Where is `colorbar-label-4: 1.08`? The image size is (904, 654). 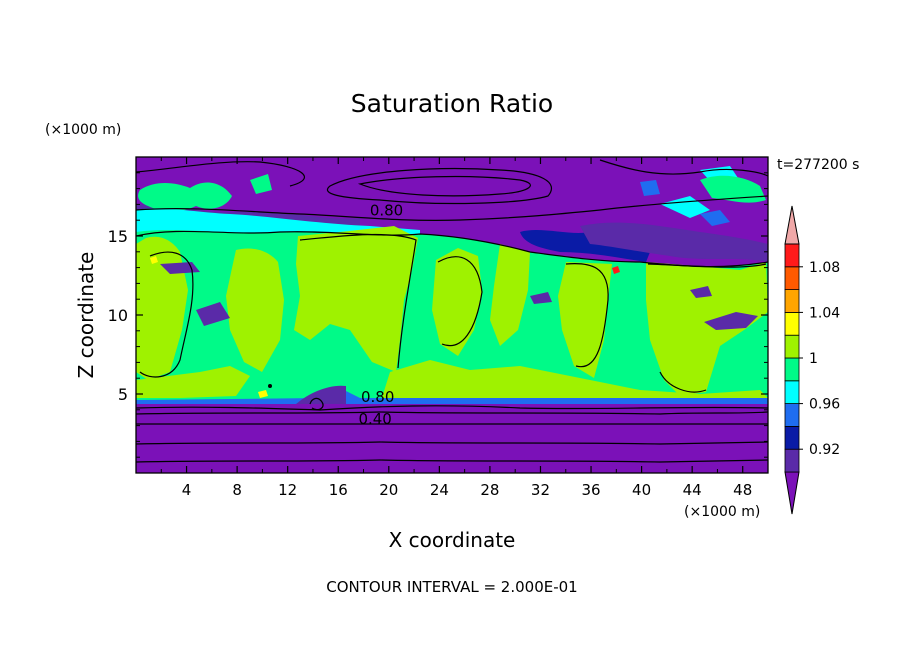
colorbar-label-4: 1.08 is located at coordinates (824, 268).